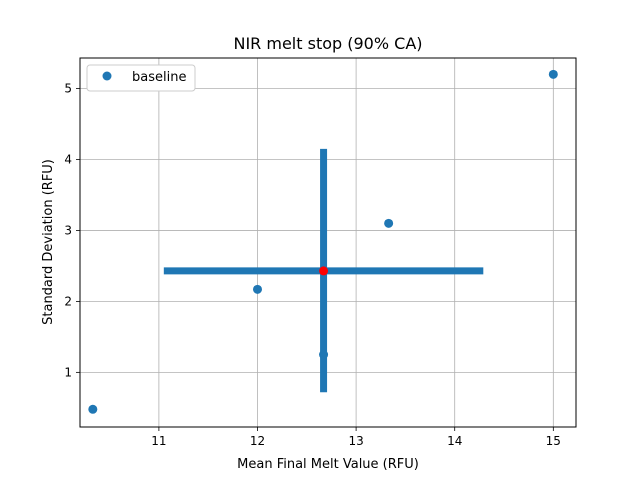 The width and height of the screenshot is (640, 480). I want to click on x-tick-label: 15, so click(553, 441).